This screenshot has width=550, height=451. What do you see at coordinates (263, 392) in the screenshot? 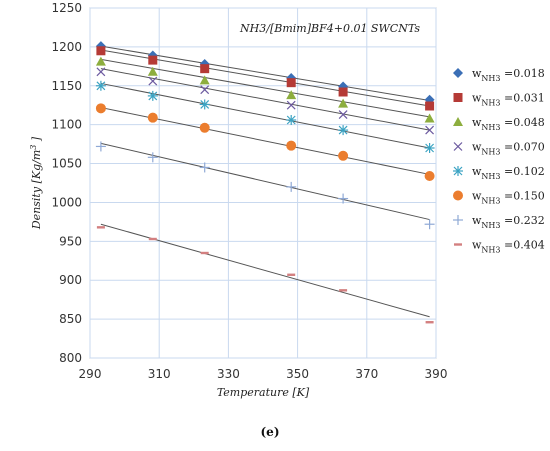
I see `x-axis-label: Temperature [K]` at bounding box center [263, 392].